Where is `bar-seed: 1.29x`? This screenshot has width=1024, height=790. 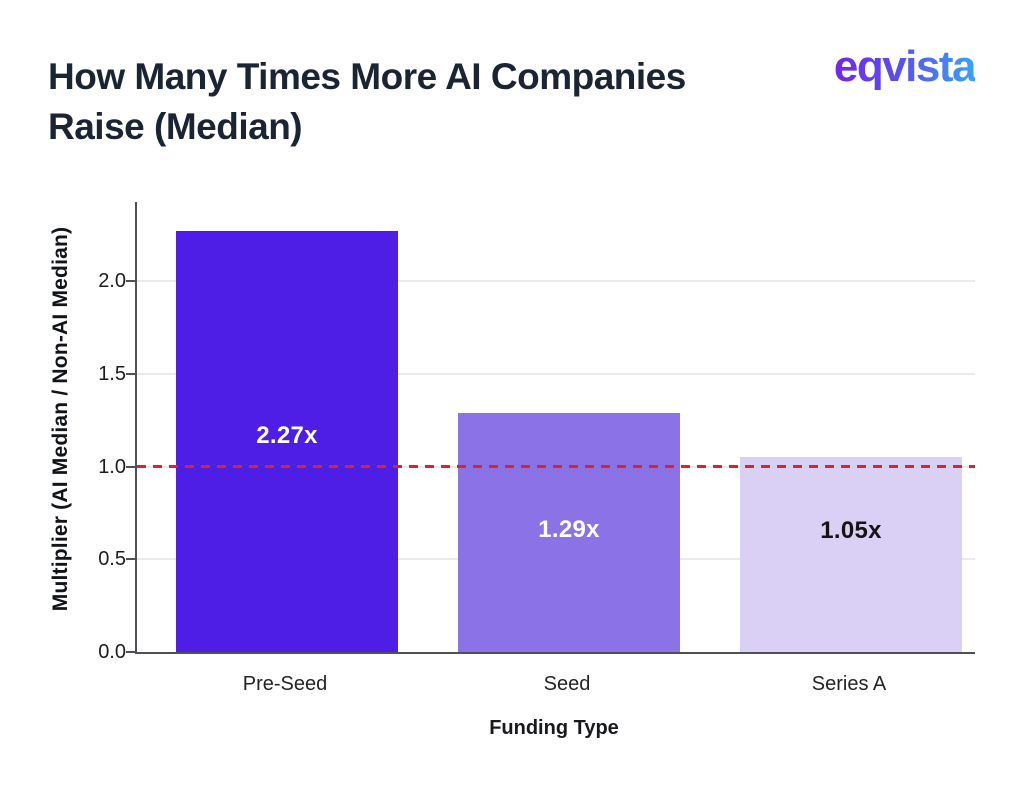 bar-seed: 1.29x is located at coordinates (569, 532).